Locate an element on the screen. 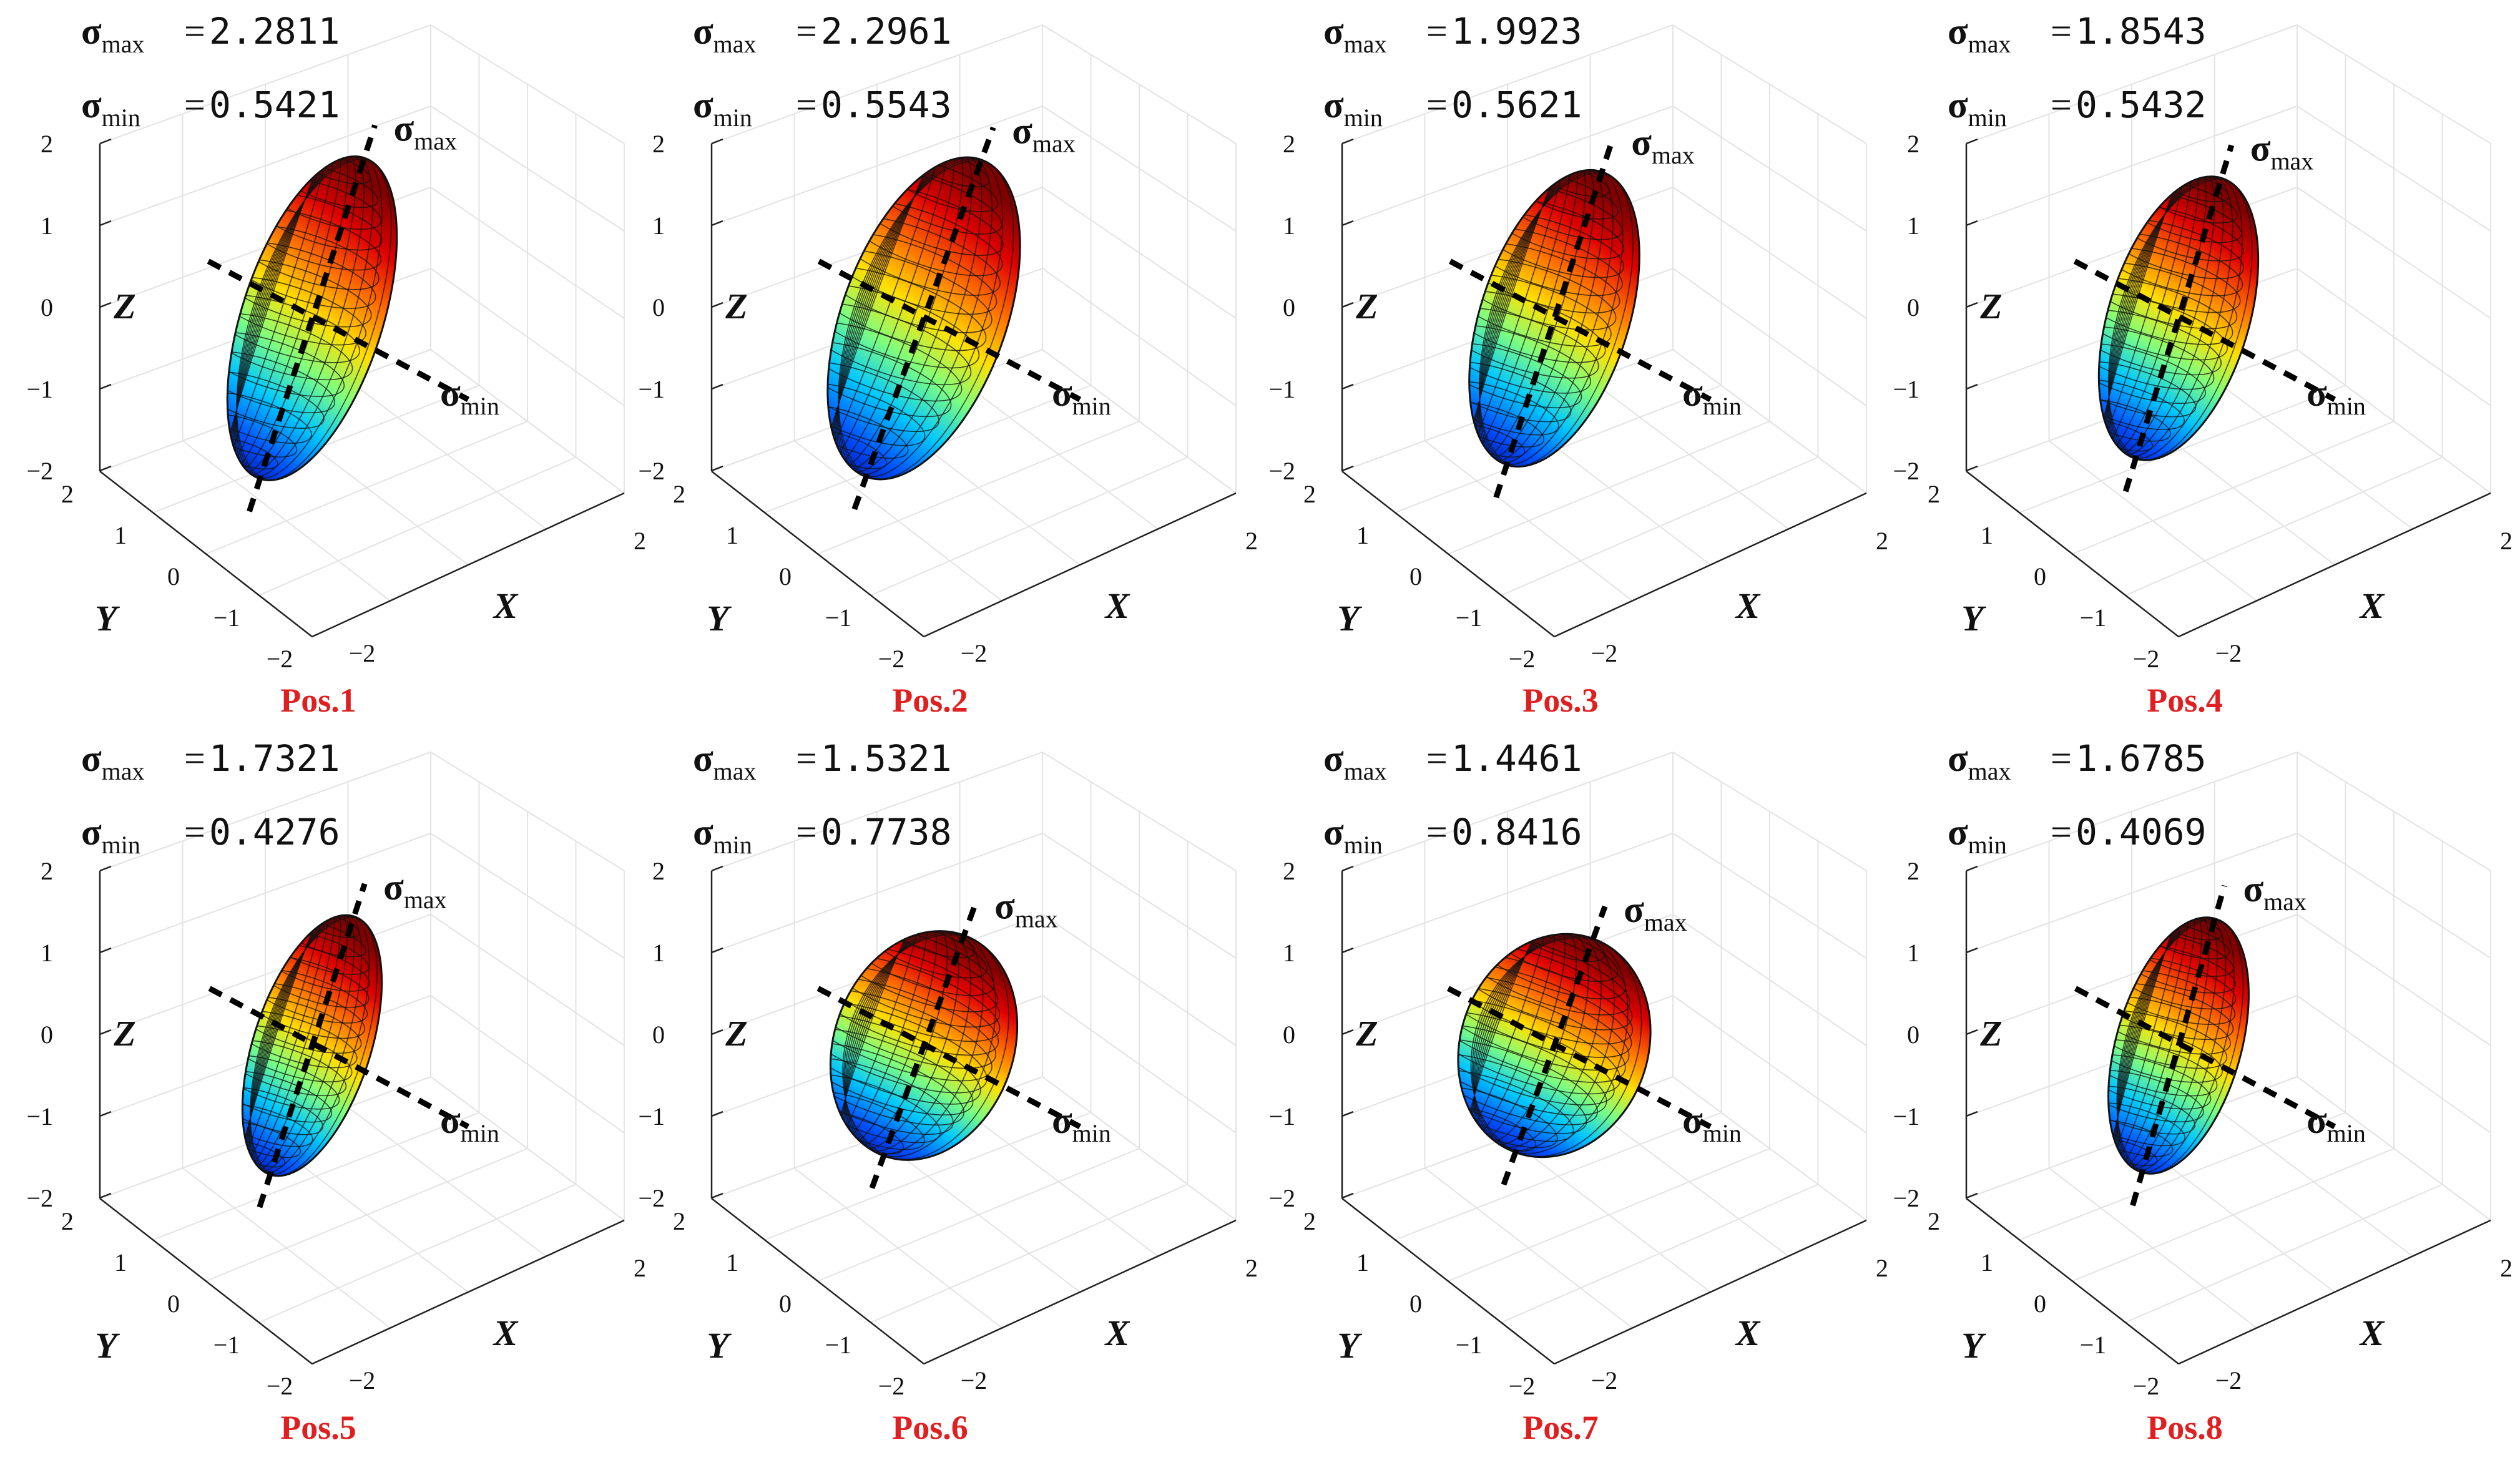  sigma-min-value: 0.7738 is located at coordinates (886, 832).